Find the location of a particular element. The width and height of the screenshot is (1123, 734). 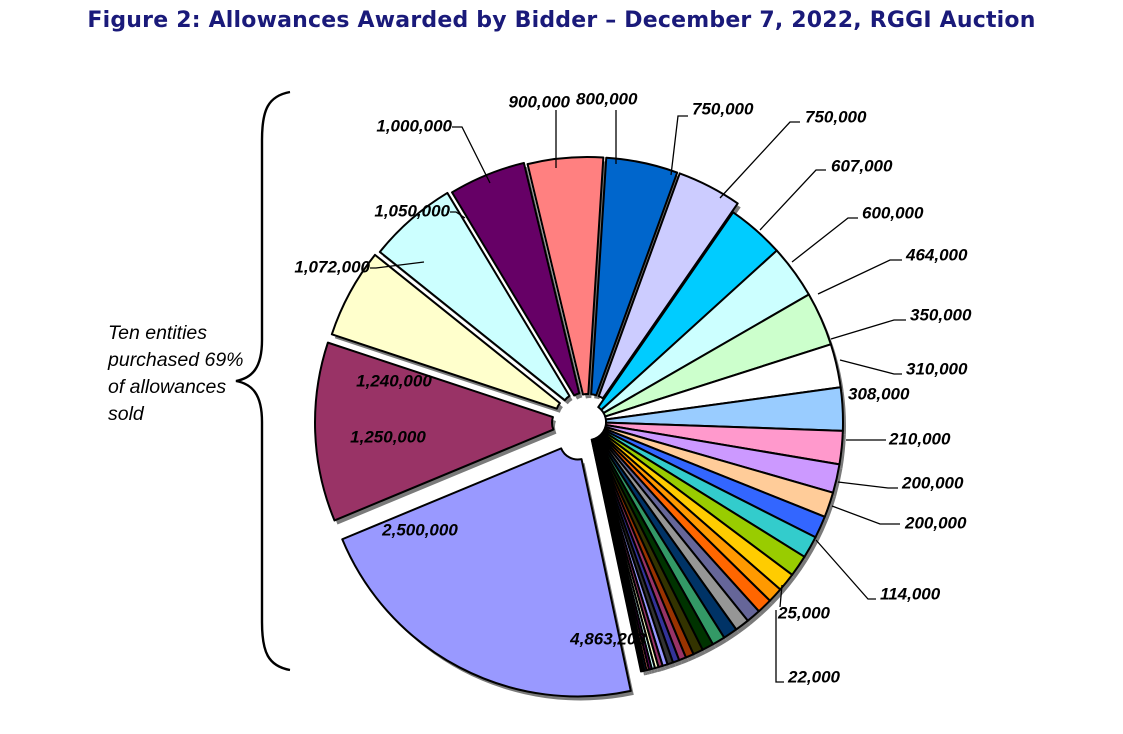

slice-value-label: 25,000 is located at coordinates (804, 612).